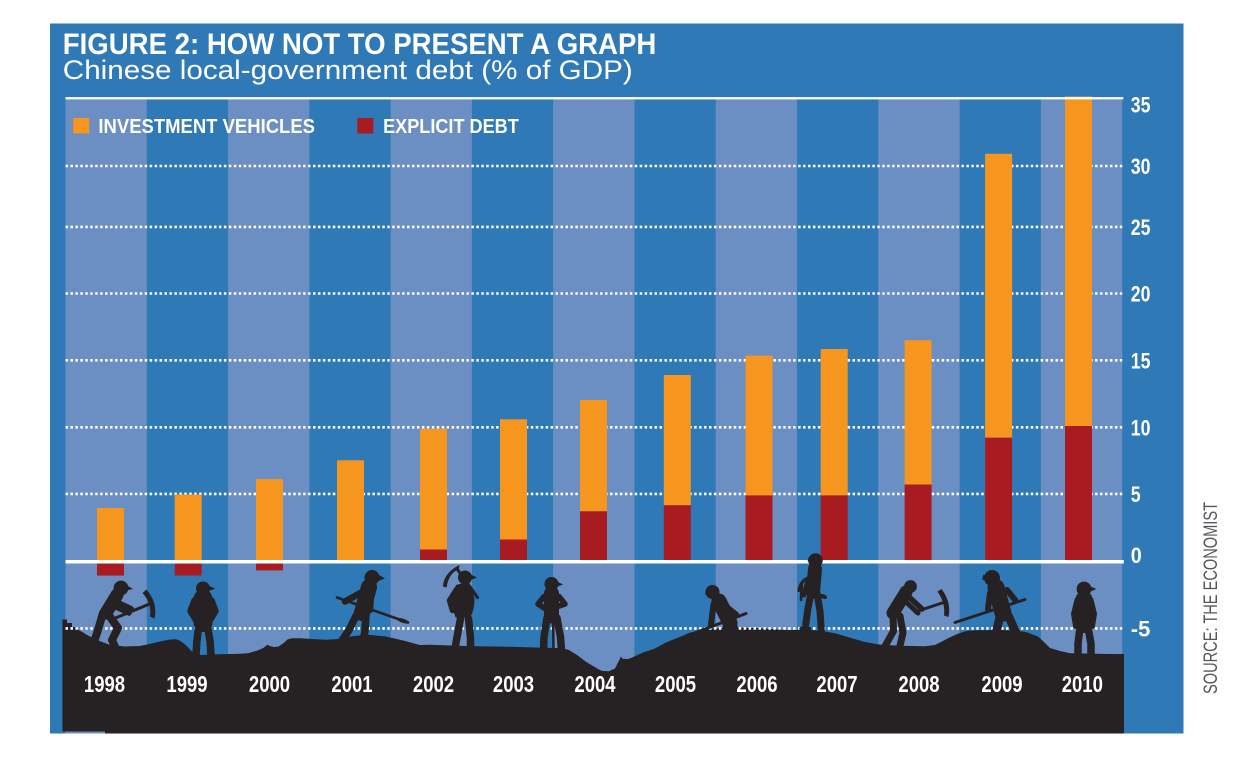 Image resolution: width=1239 pixels, height=760 pixels. Describe the element at coordinates (269, 684) in the screenshot. I see `svg-text: 2000` at that location.